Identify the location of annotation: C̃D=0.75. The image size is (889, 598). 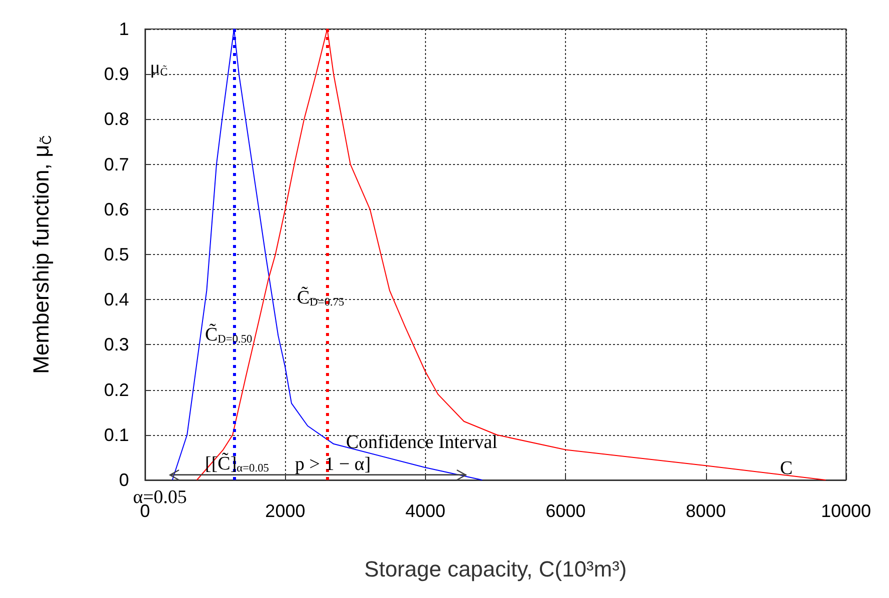
(321, 297).